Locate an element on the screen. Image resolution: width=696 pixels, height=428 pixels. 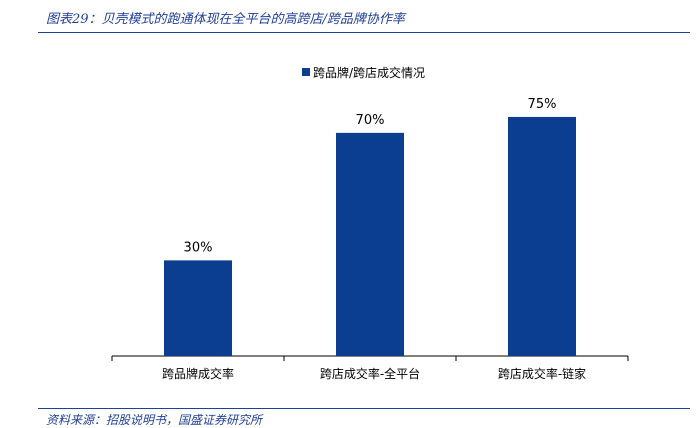
category-labels: 跨品牌成交率 跨店成交率-全平台 跨店成交率-链家 is located at coordinates (374, 373).